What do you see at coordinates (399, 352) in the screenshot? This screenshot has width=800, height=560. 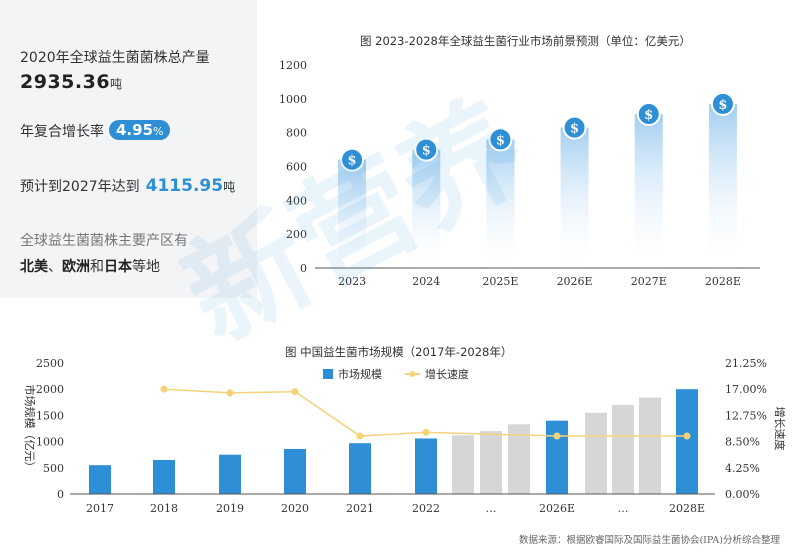 I see `chart2-title: 图 中国益生菌市场规模（2017年-2028年）` at bounding box center [399, 352].